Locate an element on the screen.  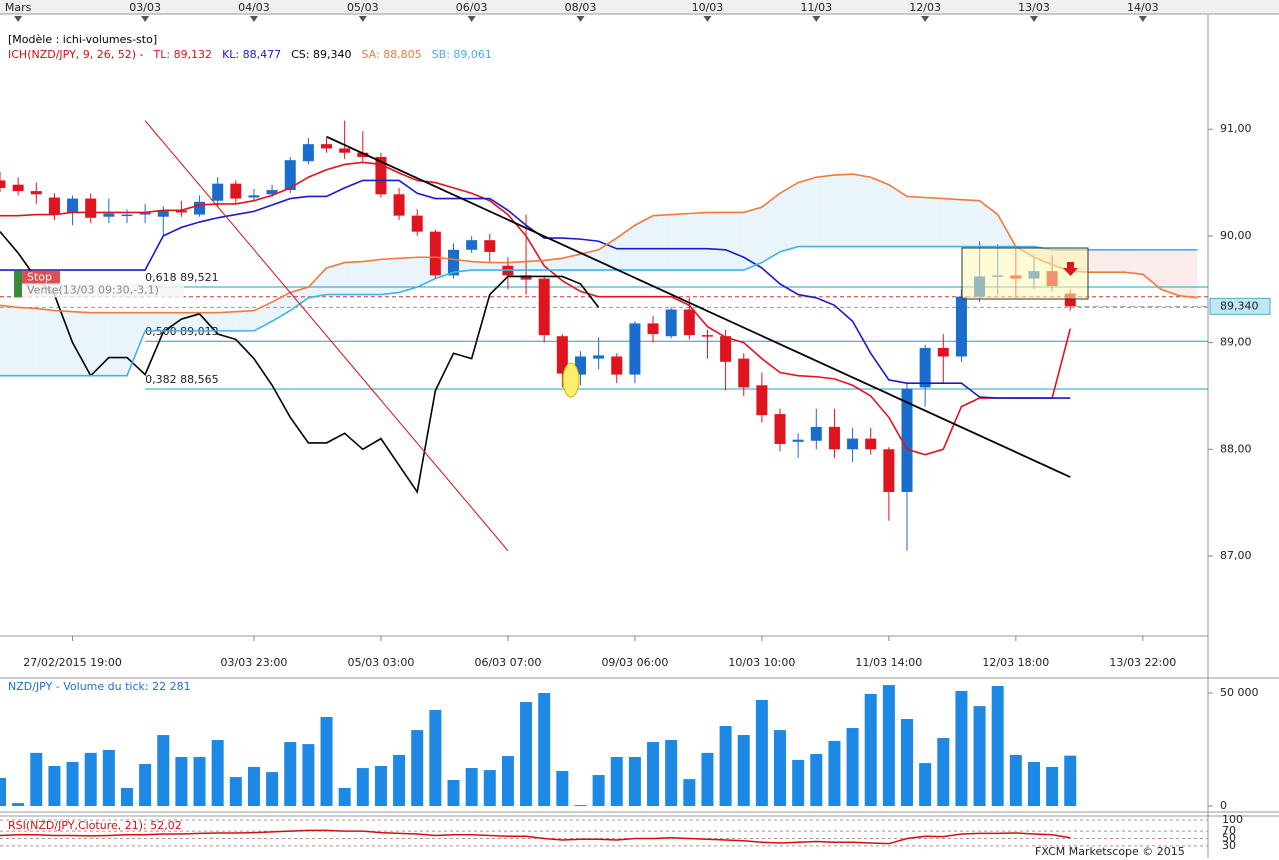
order-label: Vente(13/03 09:30,-3,1) is located at coordinates (93, 289).